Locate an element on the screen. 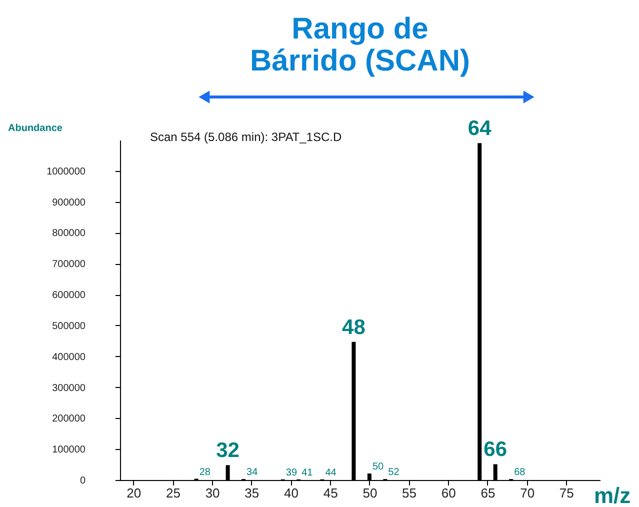 This screenshot has width=639, height=507. annotation: 48 is located at coordinates (354, 327).